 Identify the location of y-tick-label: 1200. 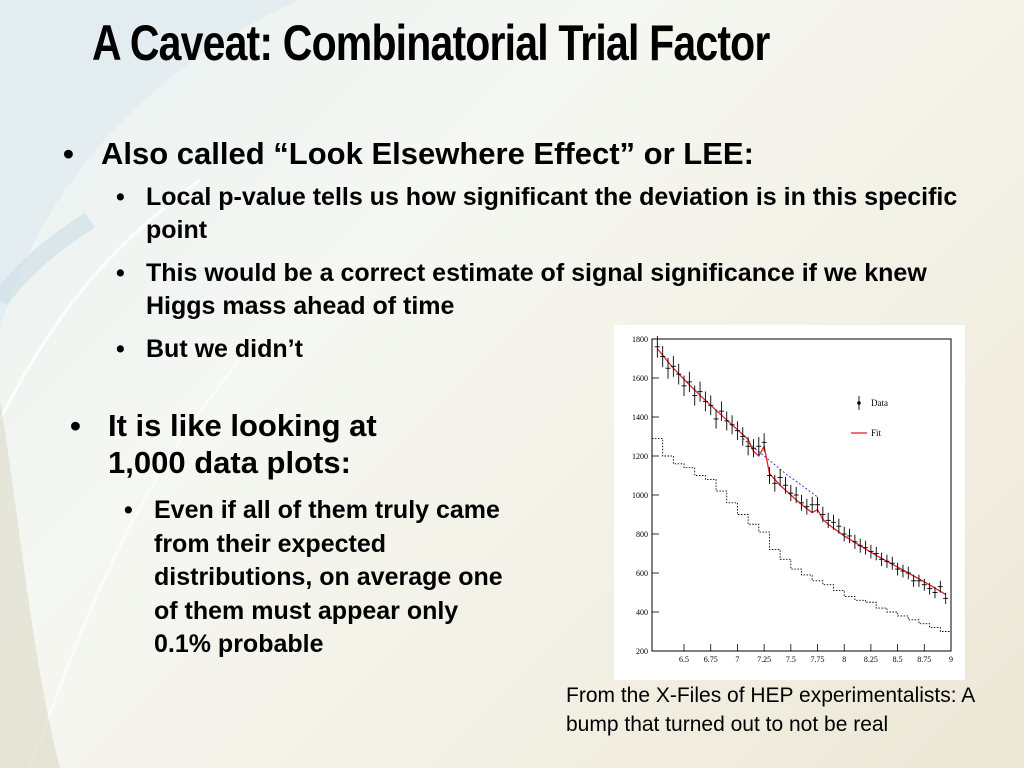
(640, 456).